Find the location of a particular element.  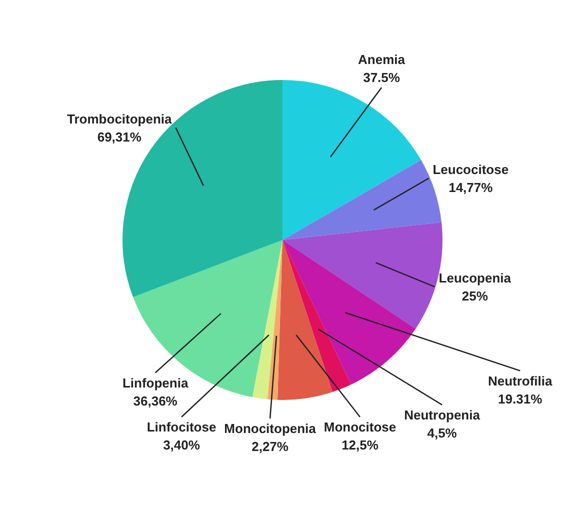

slice-label: Neutrofilia is located at coordinates (521, 380).